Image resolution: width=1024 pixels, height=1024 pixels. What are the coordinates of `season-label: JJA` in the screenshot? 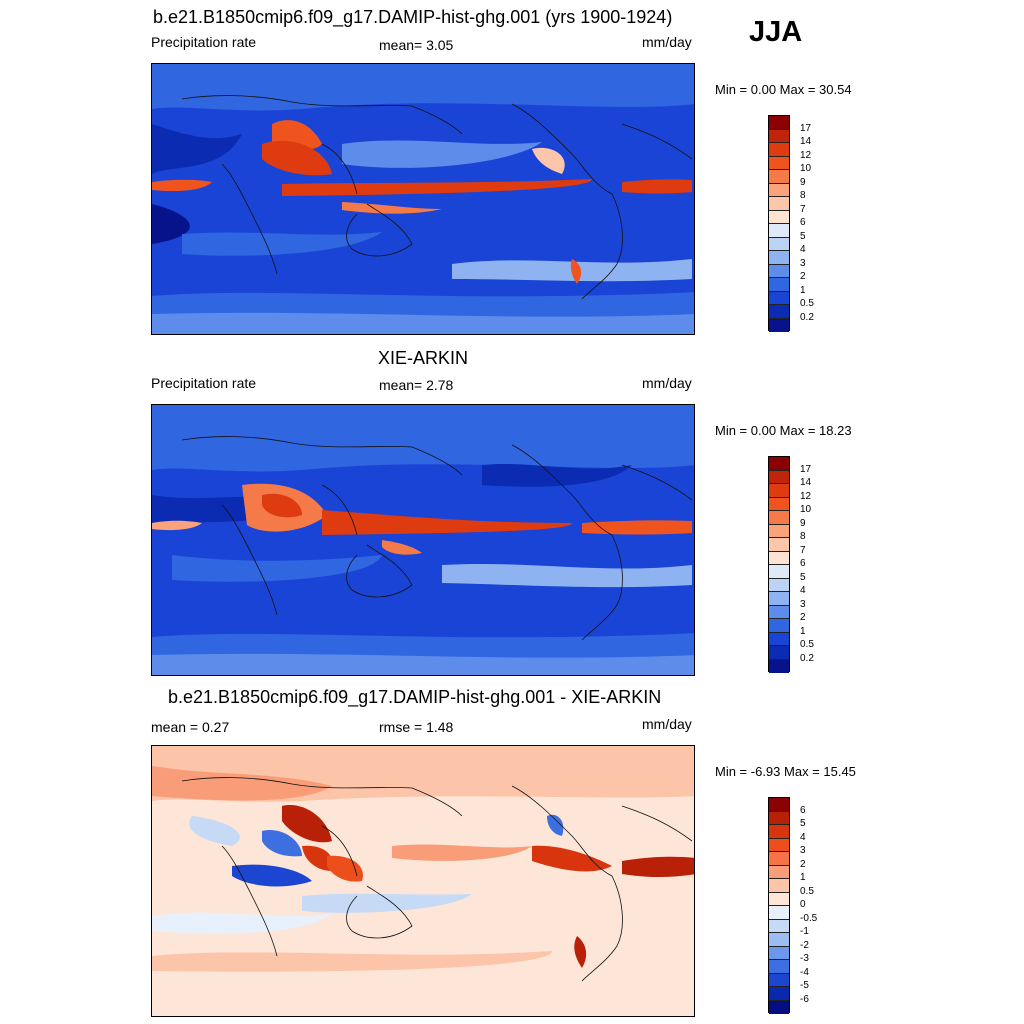 It's located at (776, 32).